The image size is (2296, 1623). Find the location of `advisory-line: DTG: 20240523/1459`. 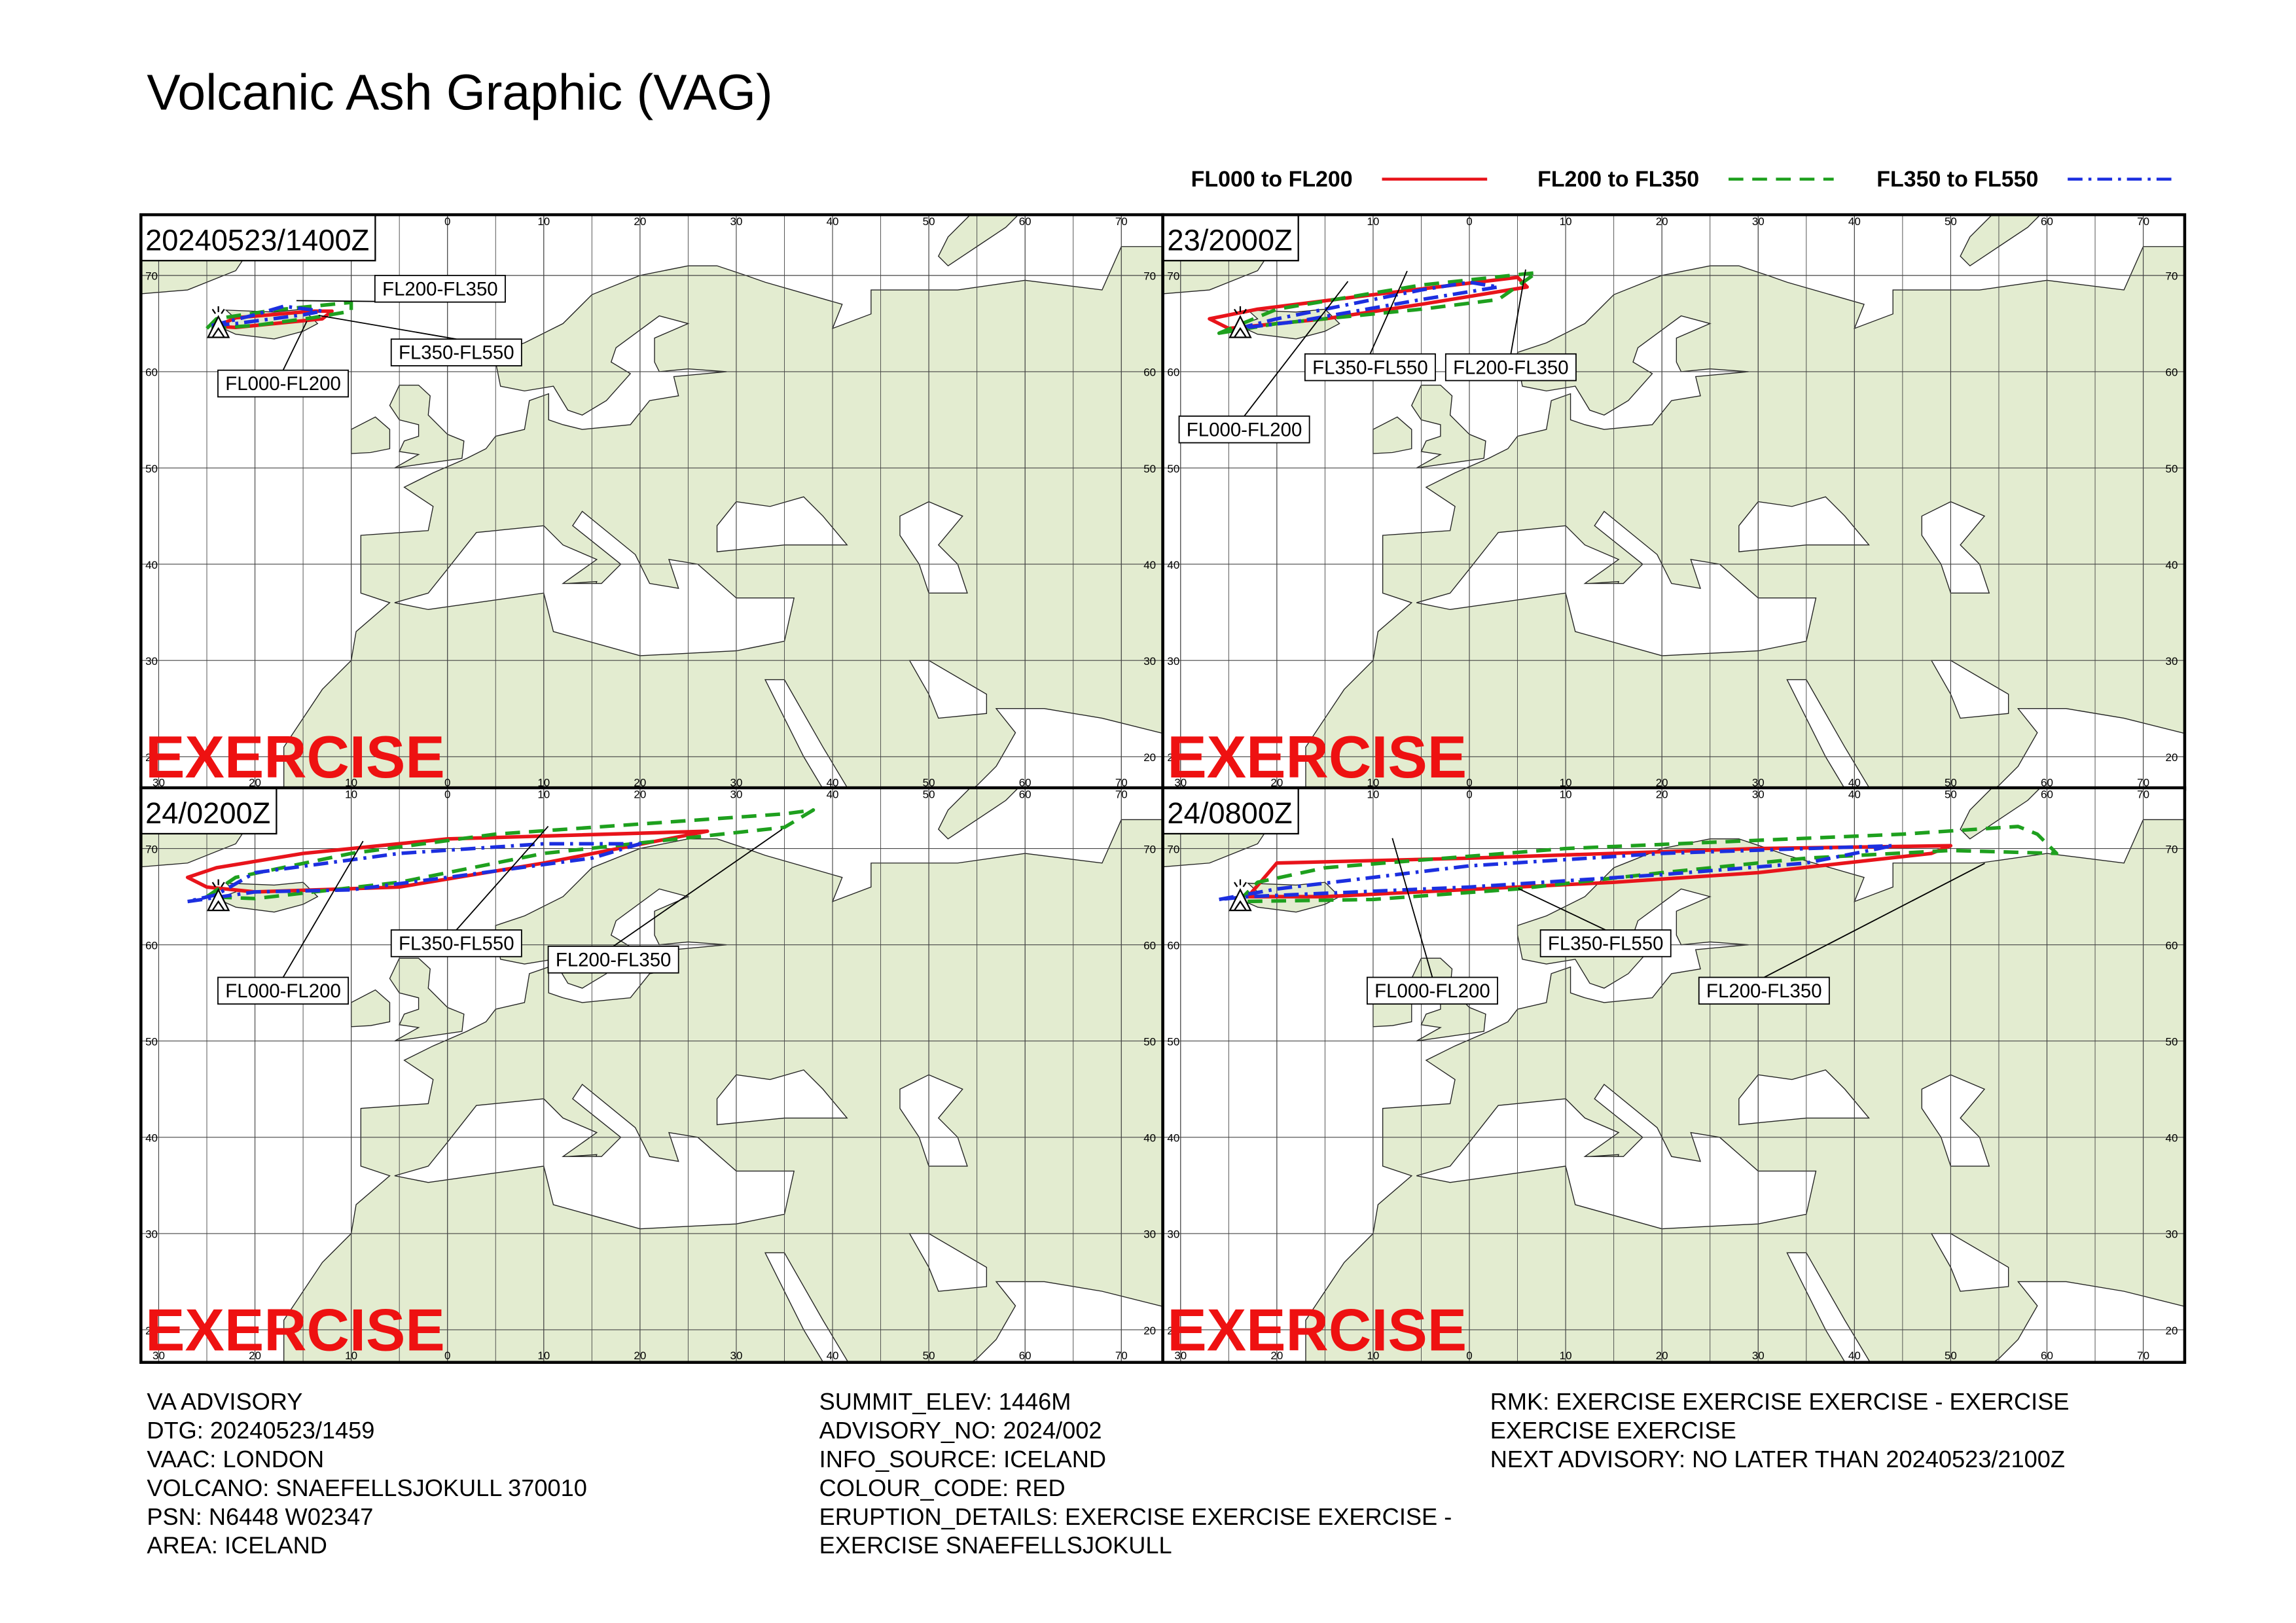

advisory-line: DTG: 20240523/1459 is located at coordinates (260, 1431).